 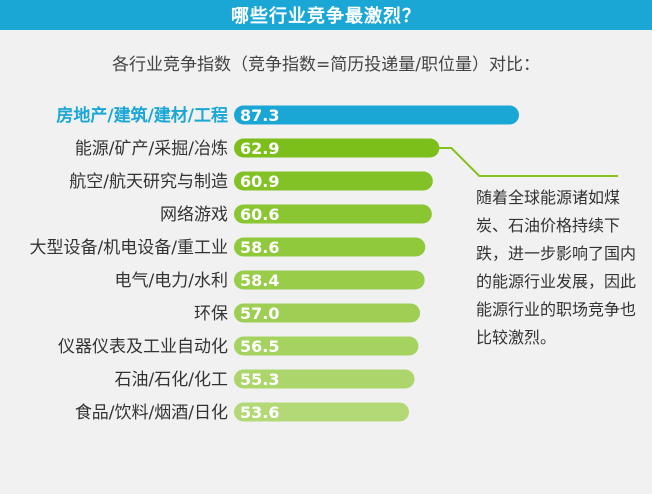 What do you see at coordinates (326, 15) in the screenshot?
I see `page-title: 哪些行业竞争最激烈？` at bounding box center [326, 15].